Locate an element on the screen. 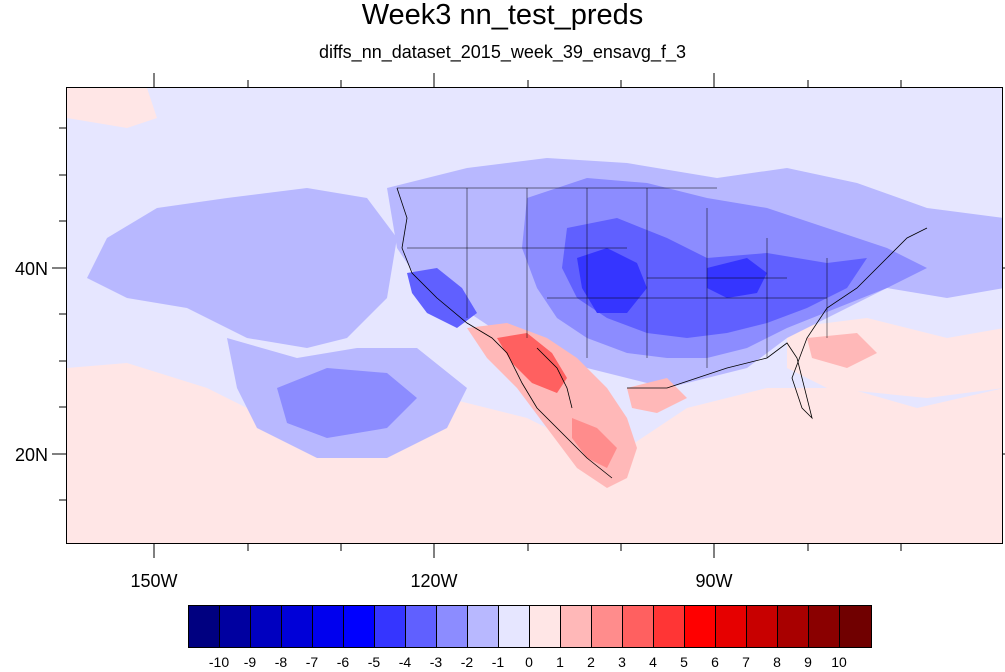  colorbar-tick-label: 10 is located at coordinates (839, 662).